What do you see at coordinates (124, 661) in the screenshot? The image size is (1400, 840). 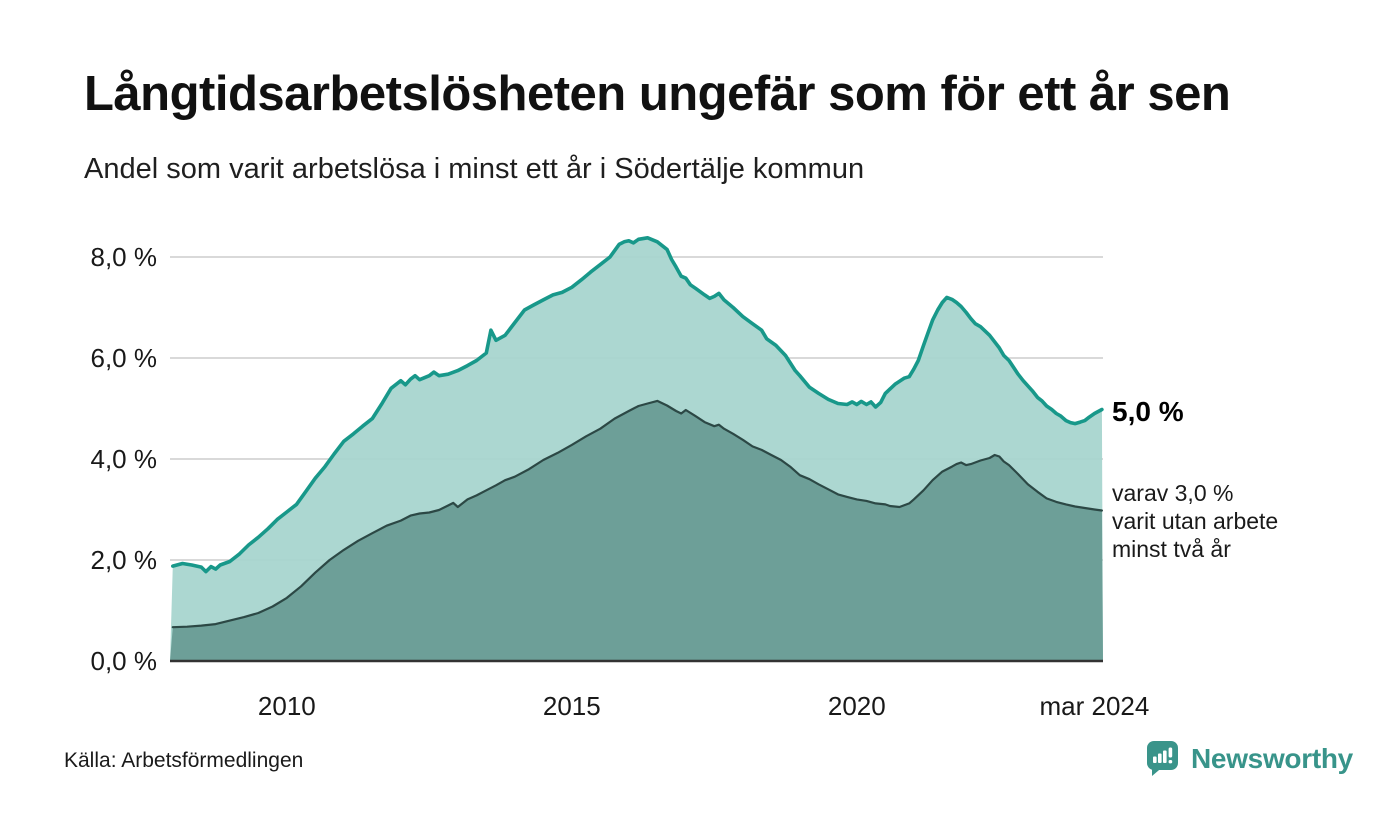 I see `y-tick-label: 0,0 %` at bounding box center [124, 661].